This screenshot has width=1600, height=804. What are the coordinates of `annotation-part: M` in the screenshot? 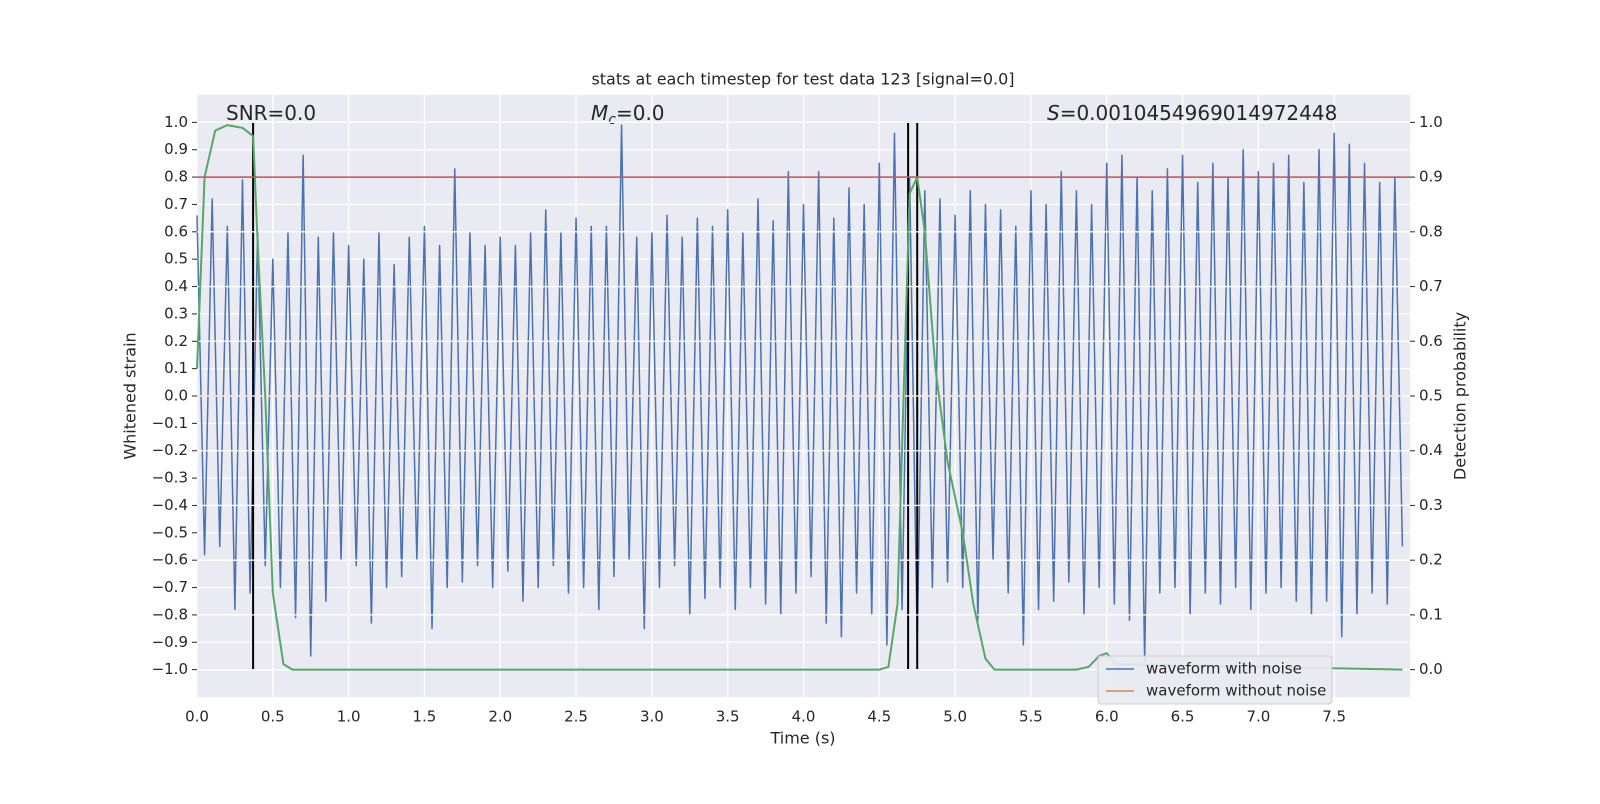 It's located at (599, 113).